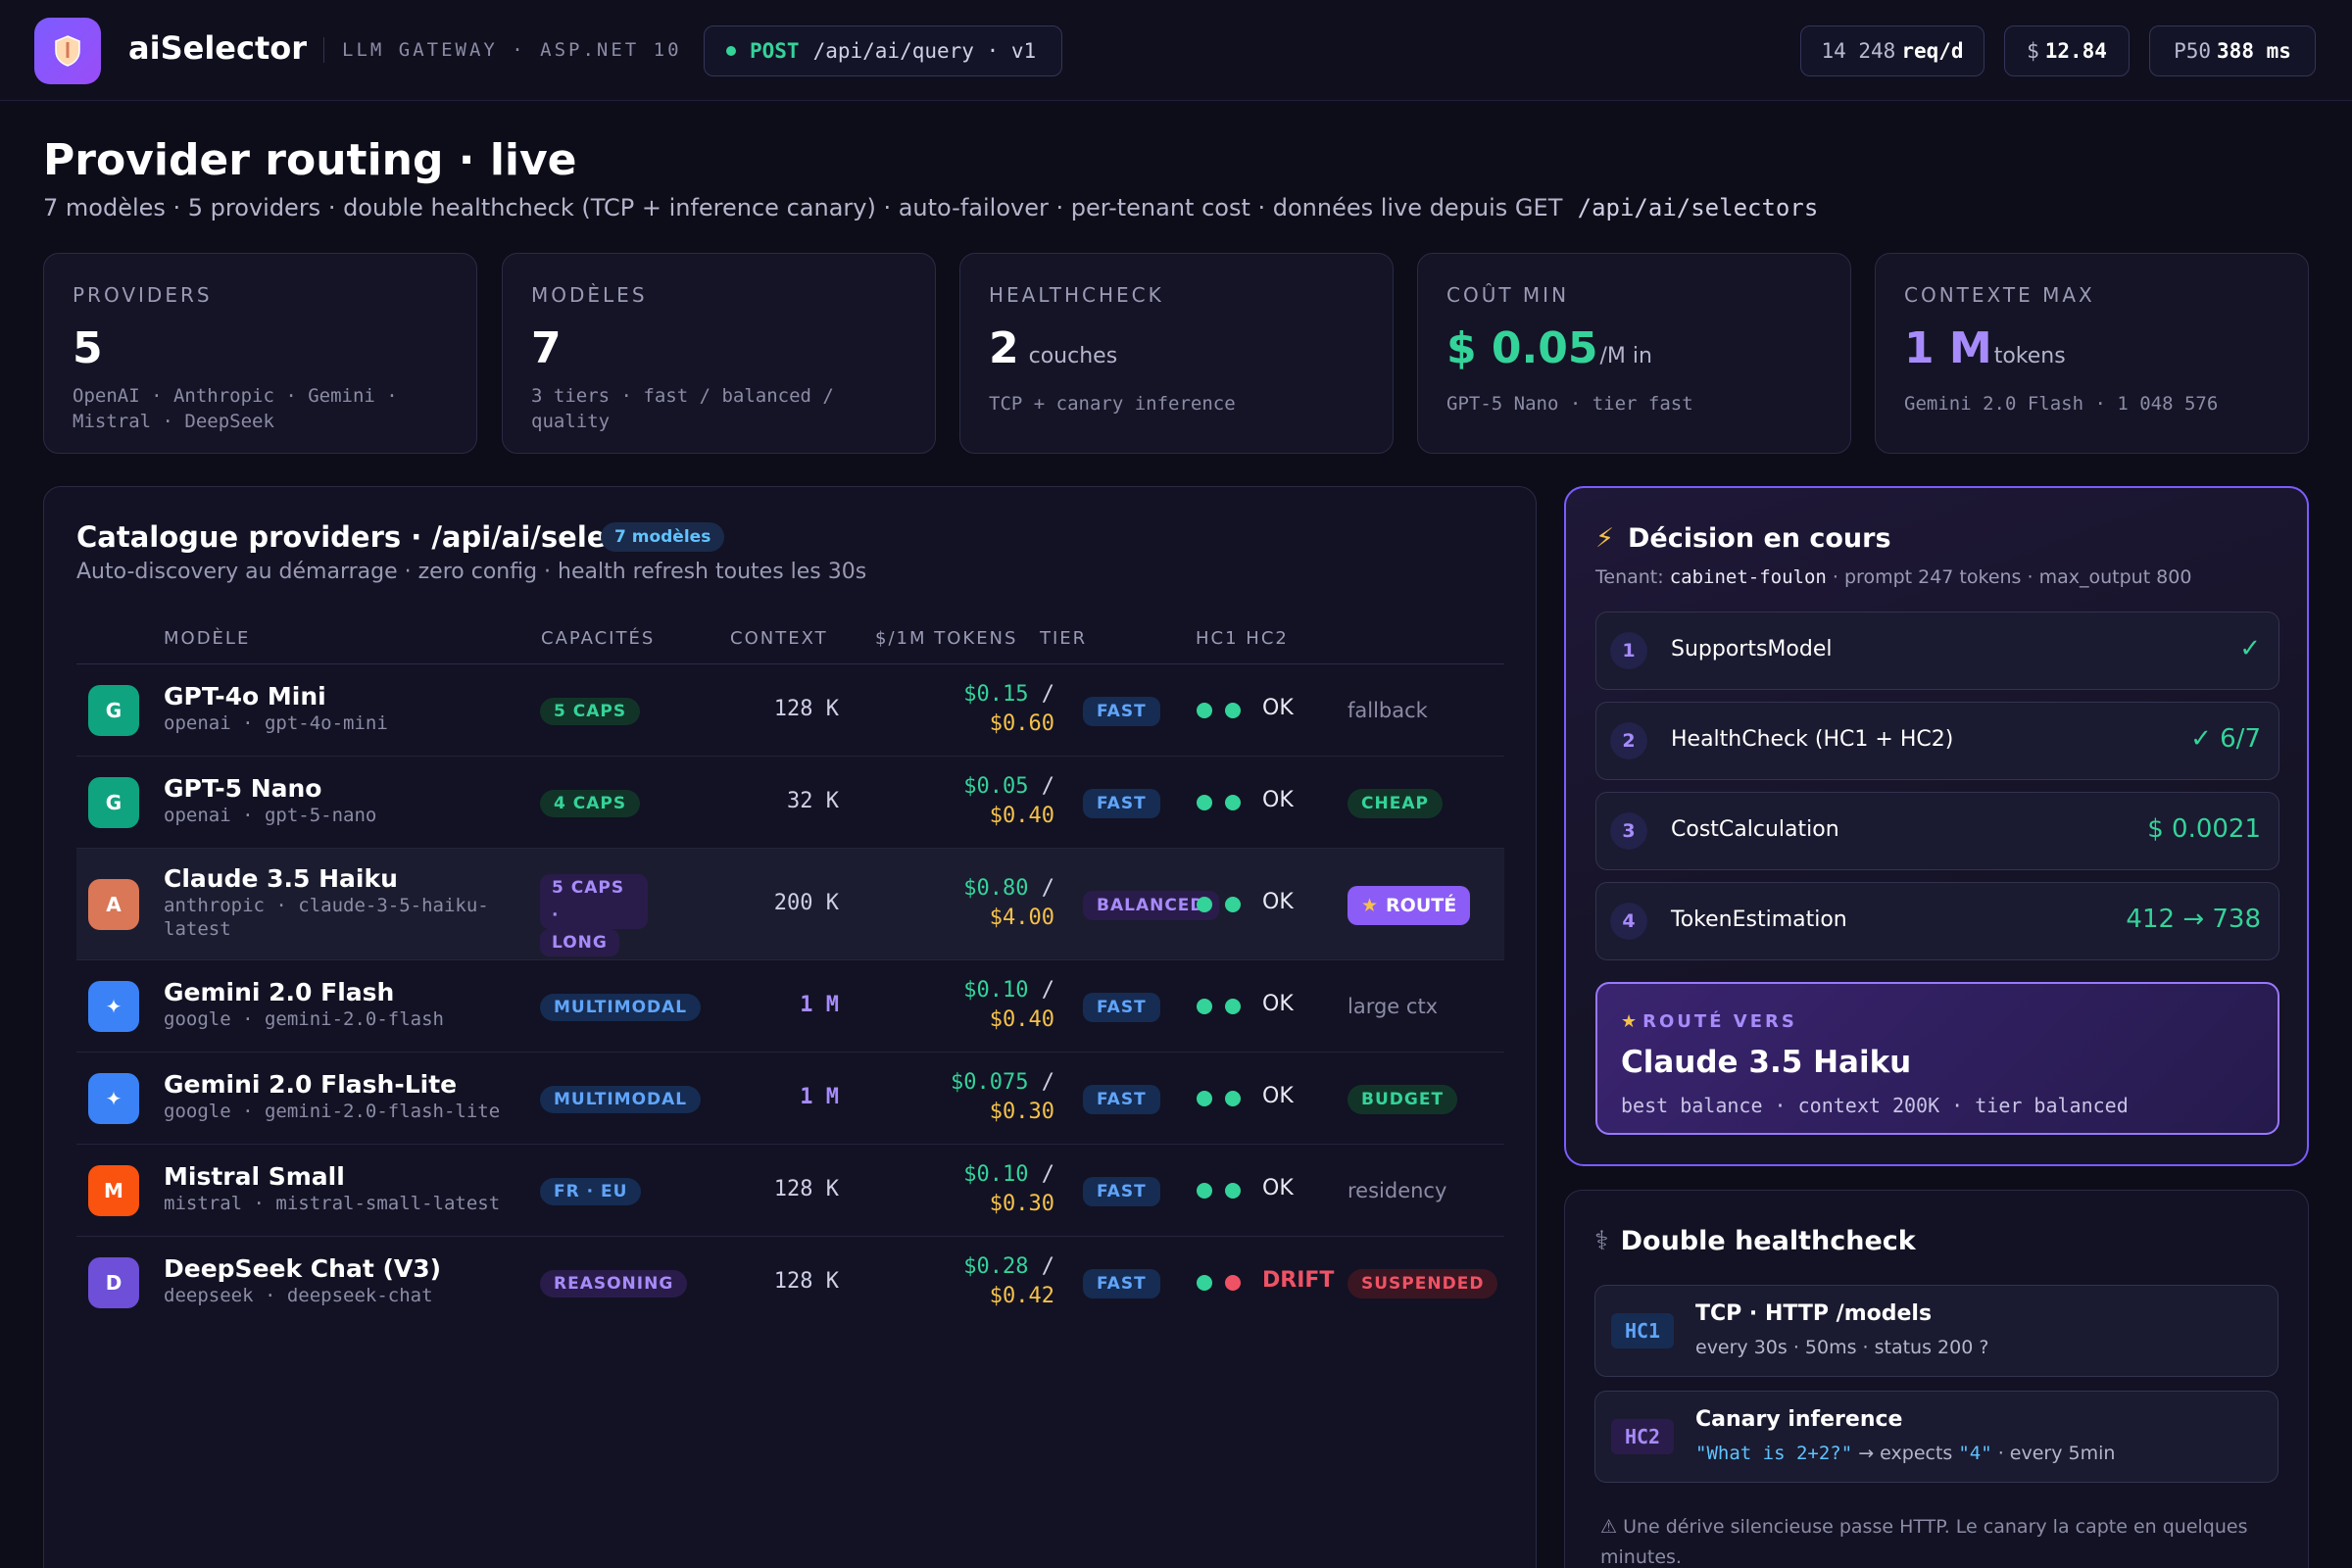 The width and height of the screenshot is (2352, 1568). I want to click on routed-badge: ★ ROUTÉ, so click(1409, 905).